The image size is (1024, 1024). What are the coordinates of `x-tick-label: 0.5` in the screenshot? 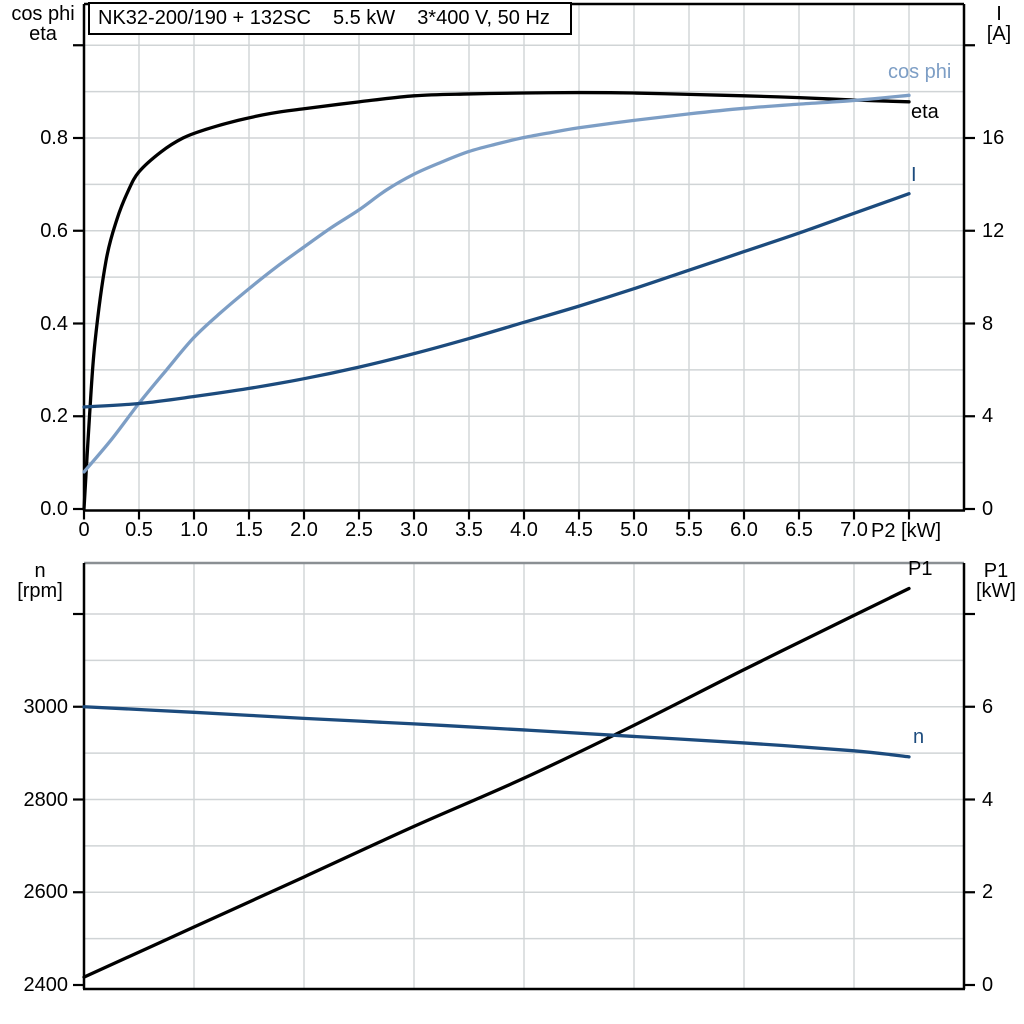 It's located at (139, 530).